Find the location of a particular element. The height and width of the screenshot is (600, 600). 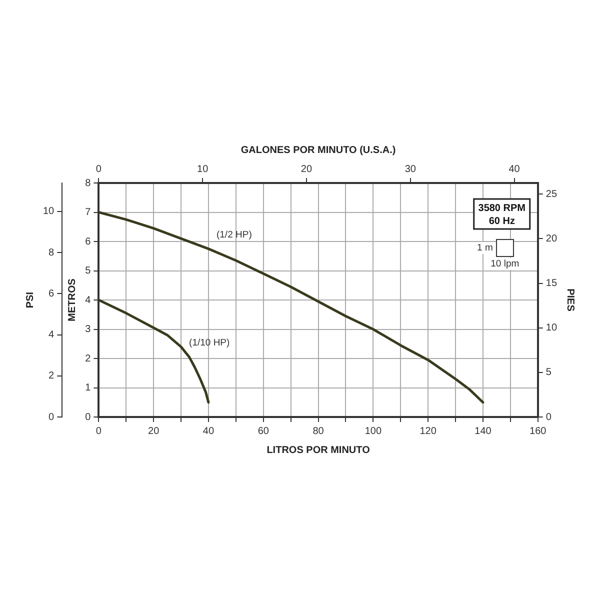

x-tick-label: 100 is located at coordinates (373, 431).